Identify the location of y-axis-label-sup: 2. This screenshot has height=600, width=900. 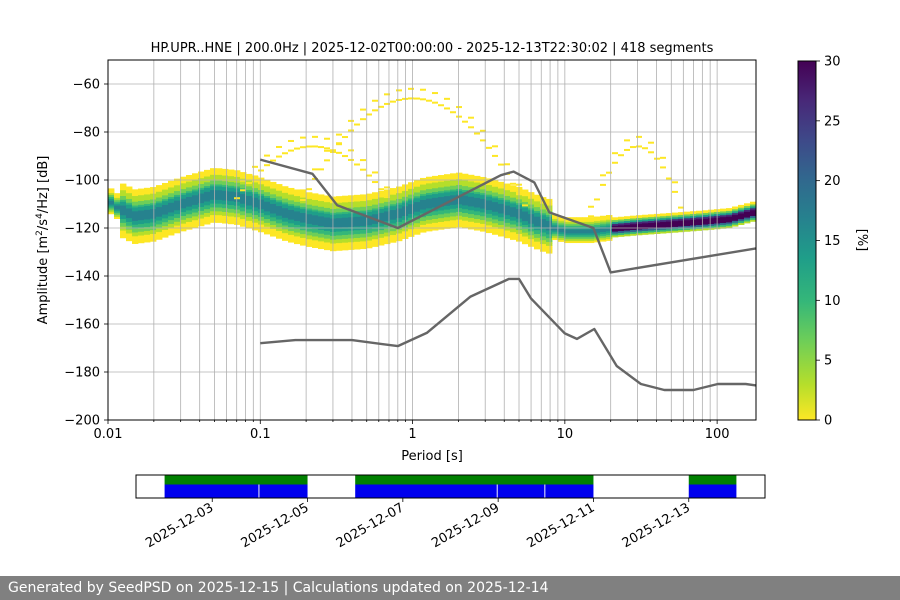
(40, 233).